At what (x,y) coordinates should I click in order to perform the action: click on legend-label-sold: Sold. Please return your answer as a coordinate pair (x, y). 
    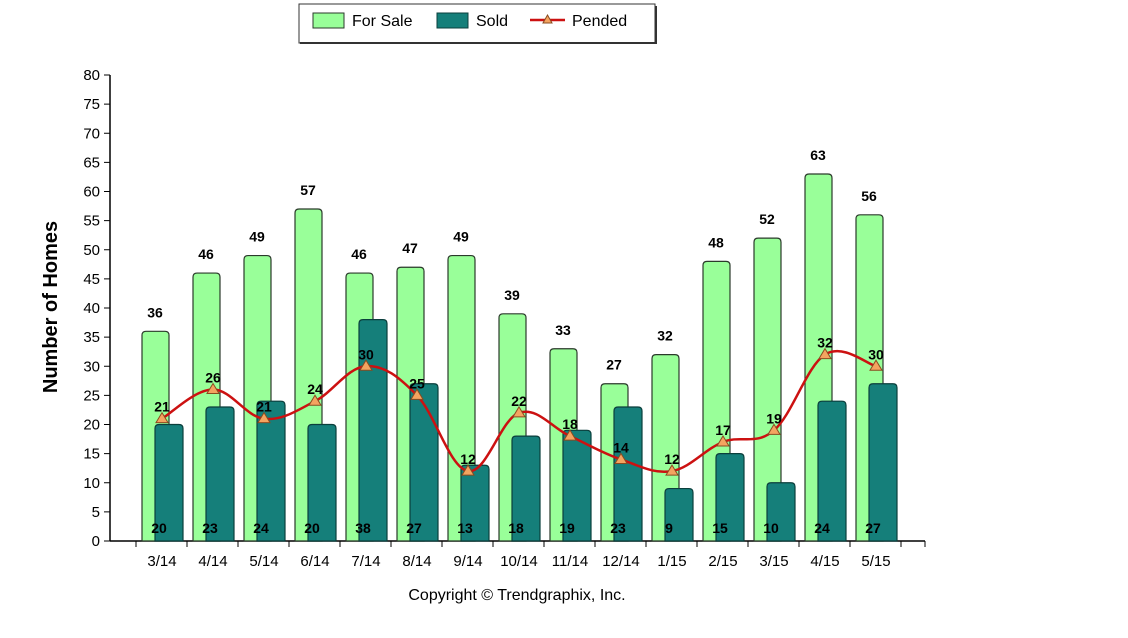
    Looking at the image, I should click on (492, 21).